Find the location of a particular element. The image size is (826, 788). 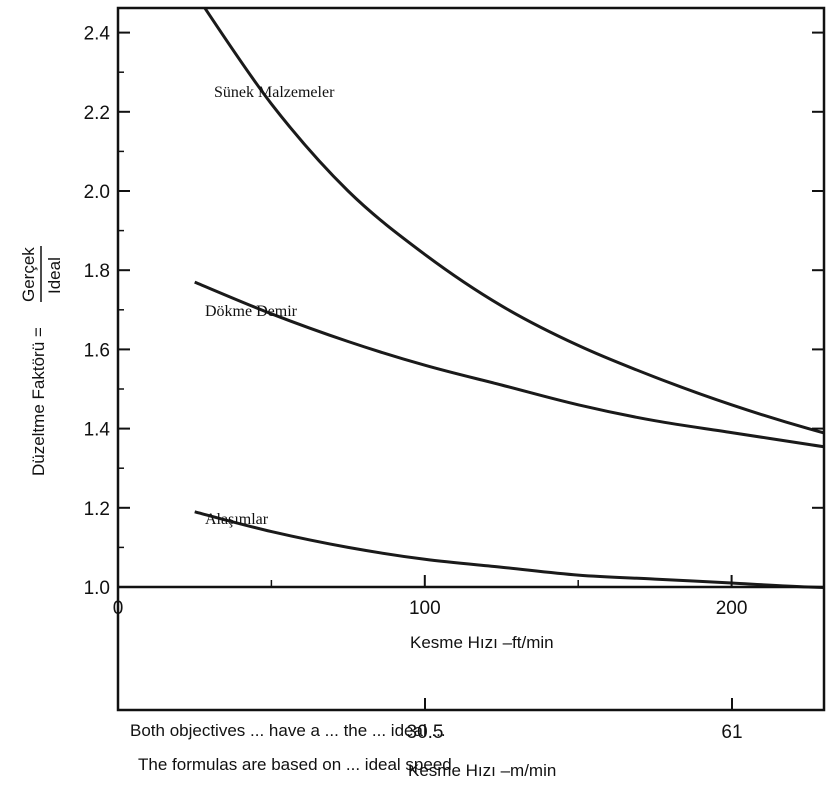

y-tick-label: 1.4 is located at coordinates (97, 430).